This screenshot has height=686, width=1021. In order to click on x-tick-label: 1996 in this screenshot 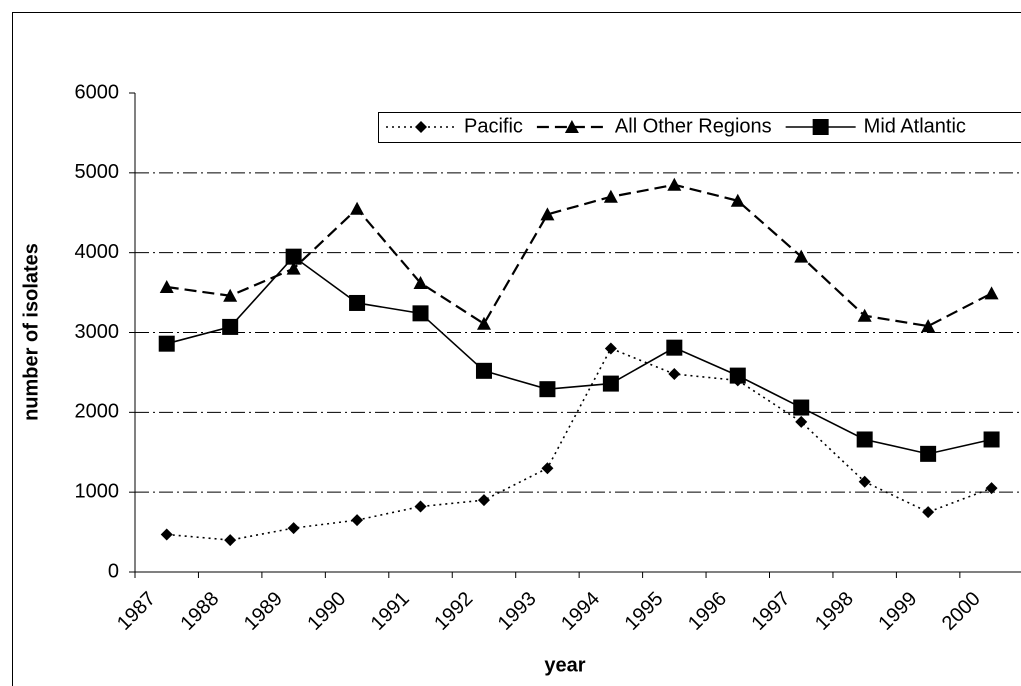, I will do `click(707, 611)`.